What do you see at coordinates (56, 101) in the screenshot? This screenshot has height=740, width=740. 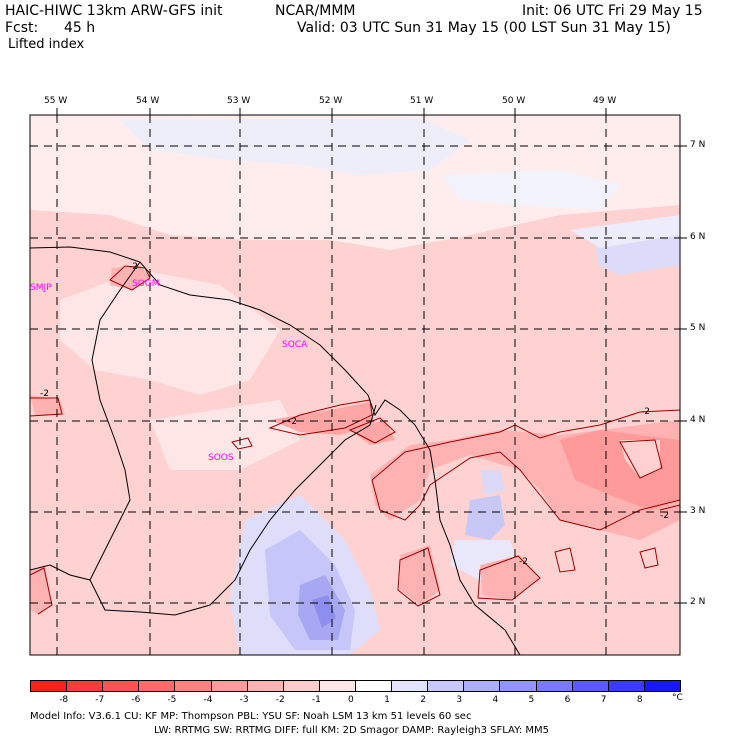 I see `lon-label: 55 W` at bounding box center [56, 101].